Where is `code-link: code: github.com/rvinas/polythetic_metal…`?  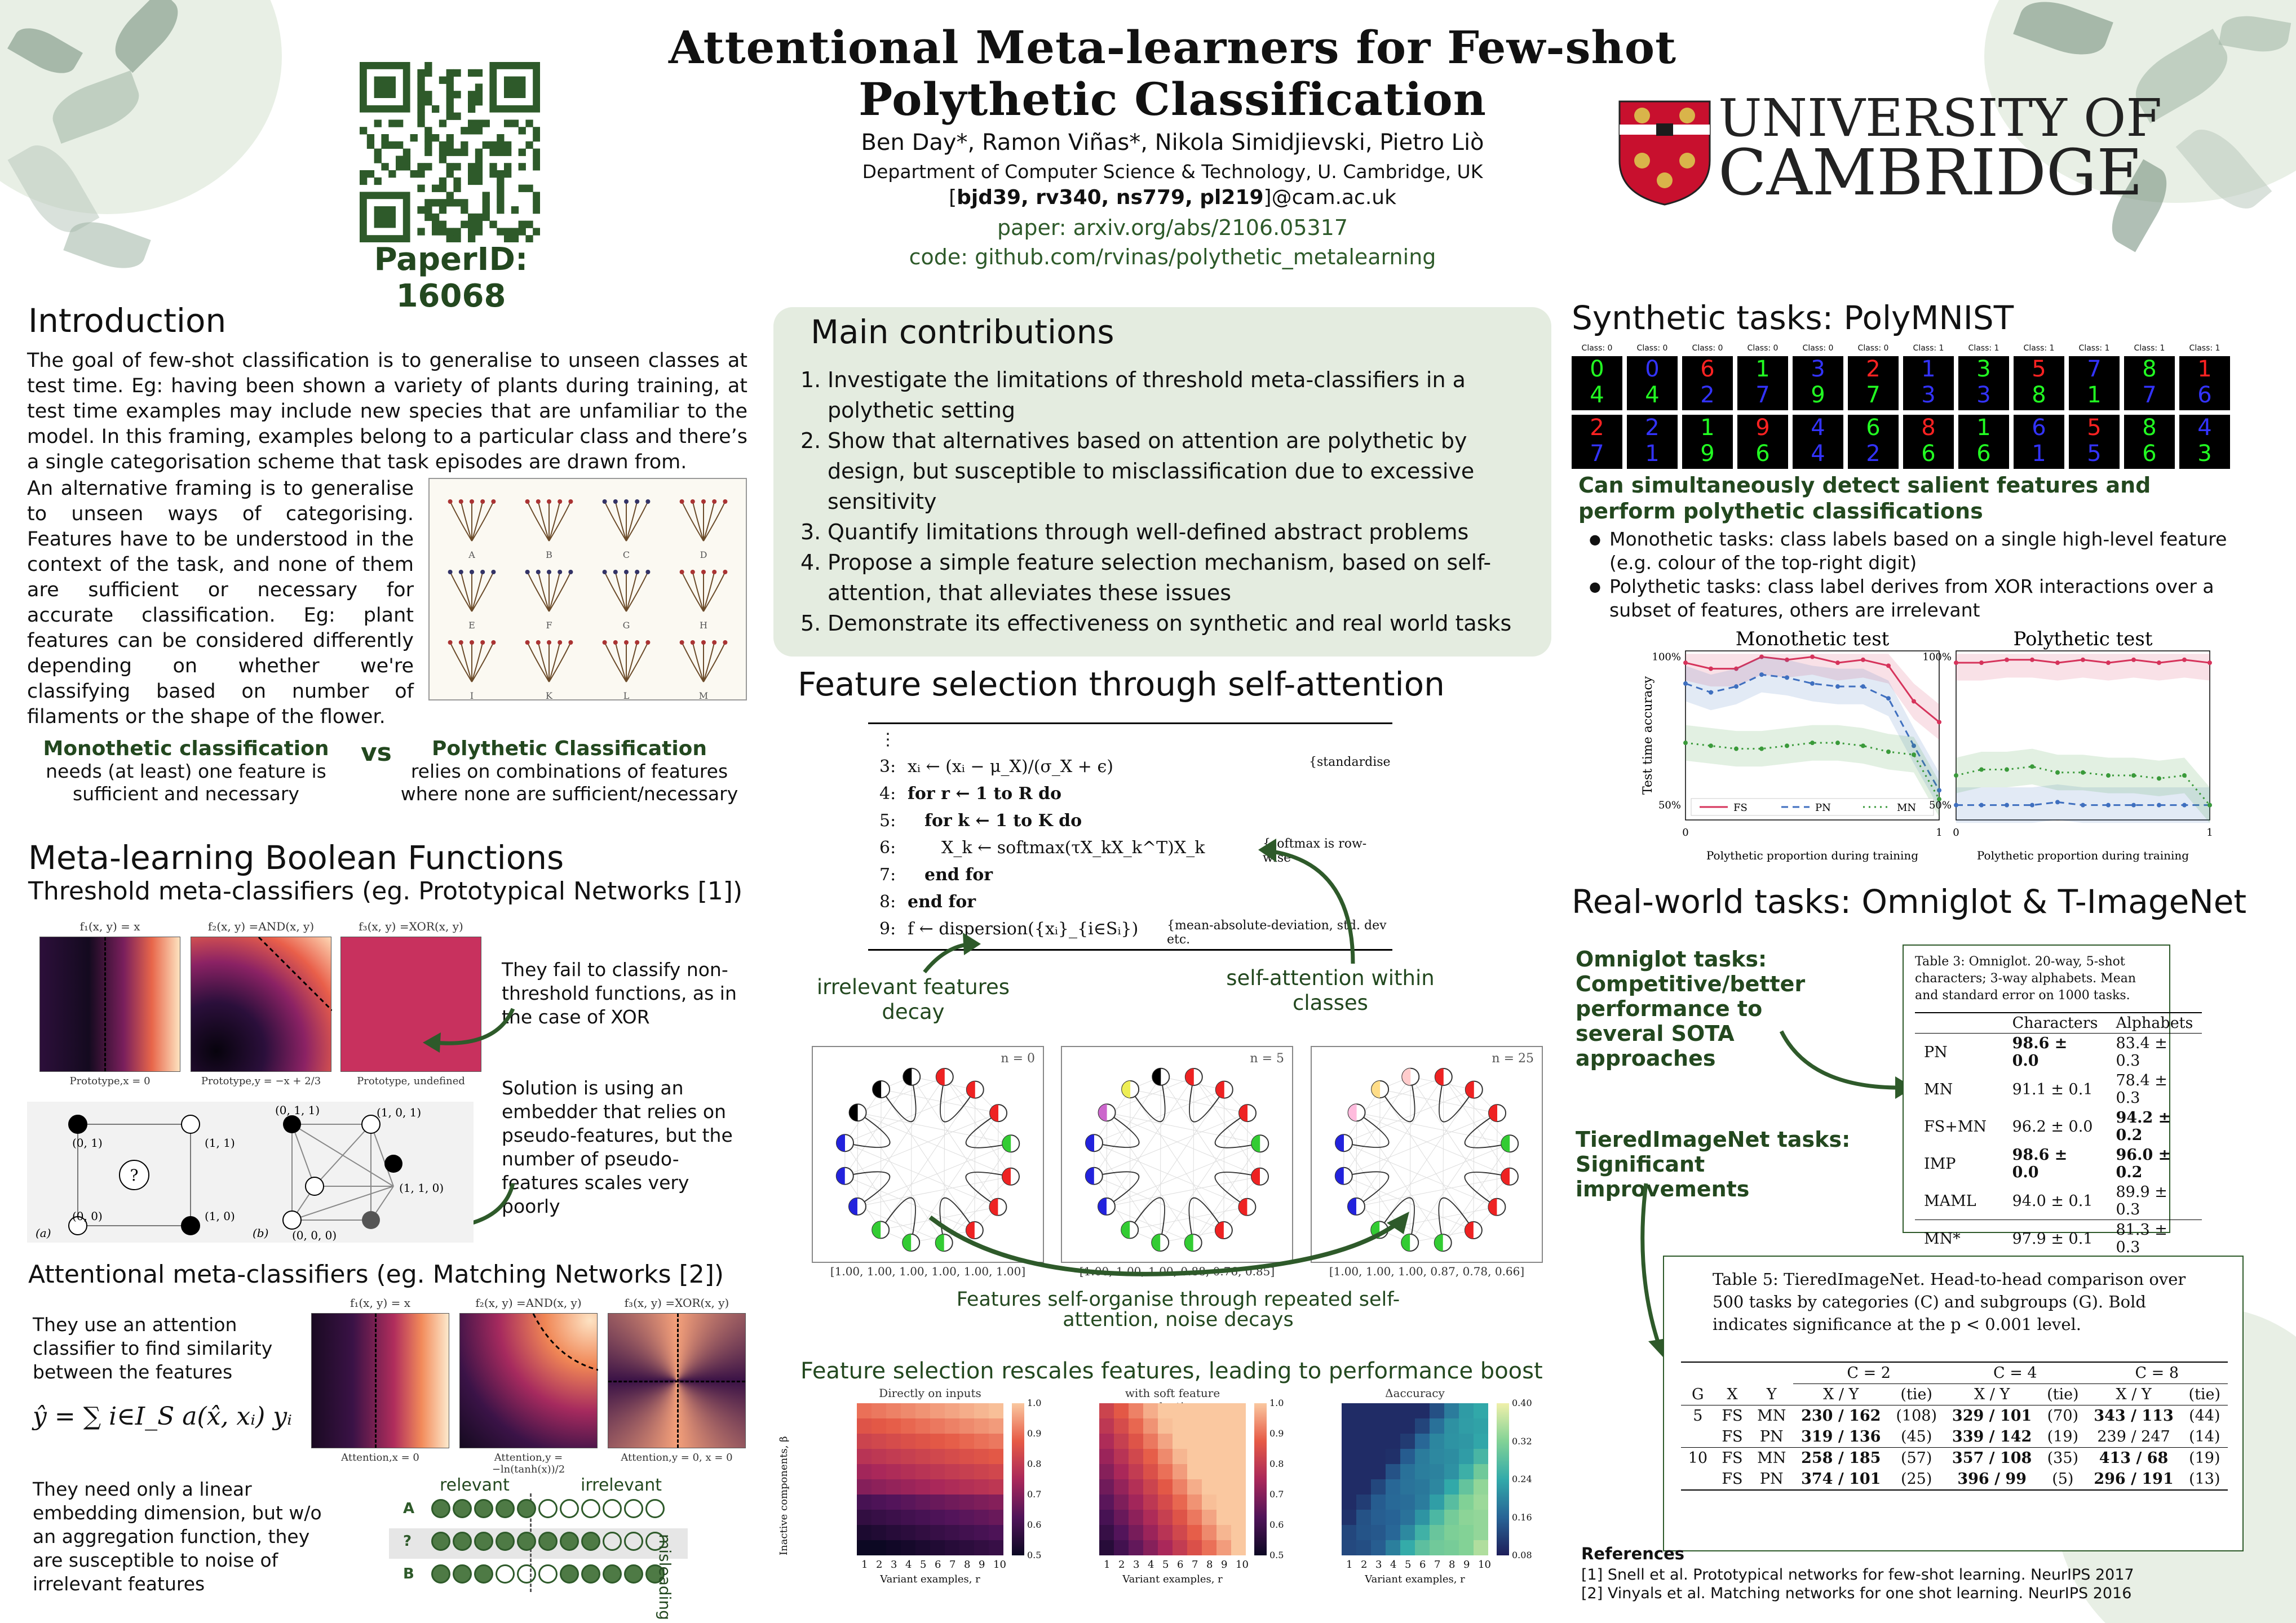
code-link: code: github.com/rvinas/polythetic_metal… is located at coordinates (1172, 257).